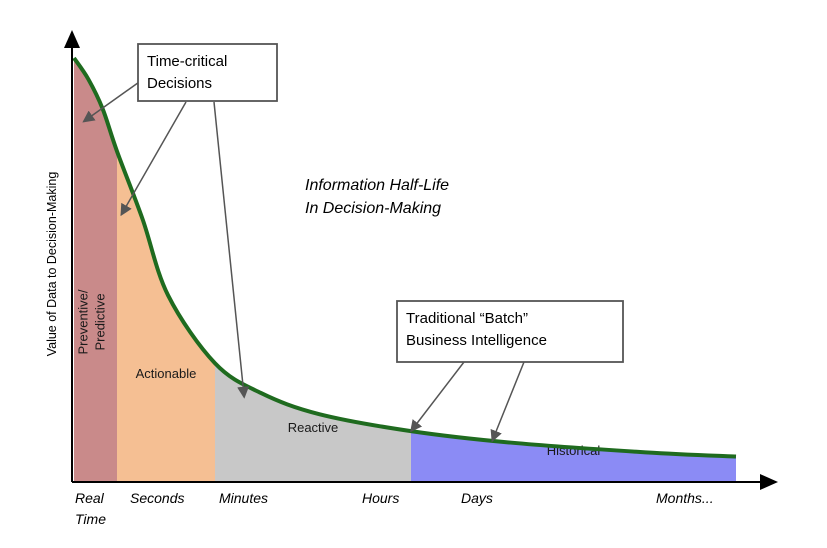 This screenshot has height=548, width=827. Describe the element at coordinates (166, 270) in the screenshot. I see `region-actionable` at that location.